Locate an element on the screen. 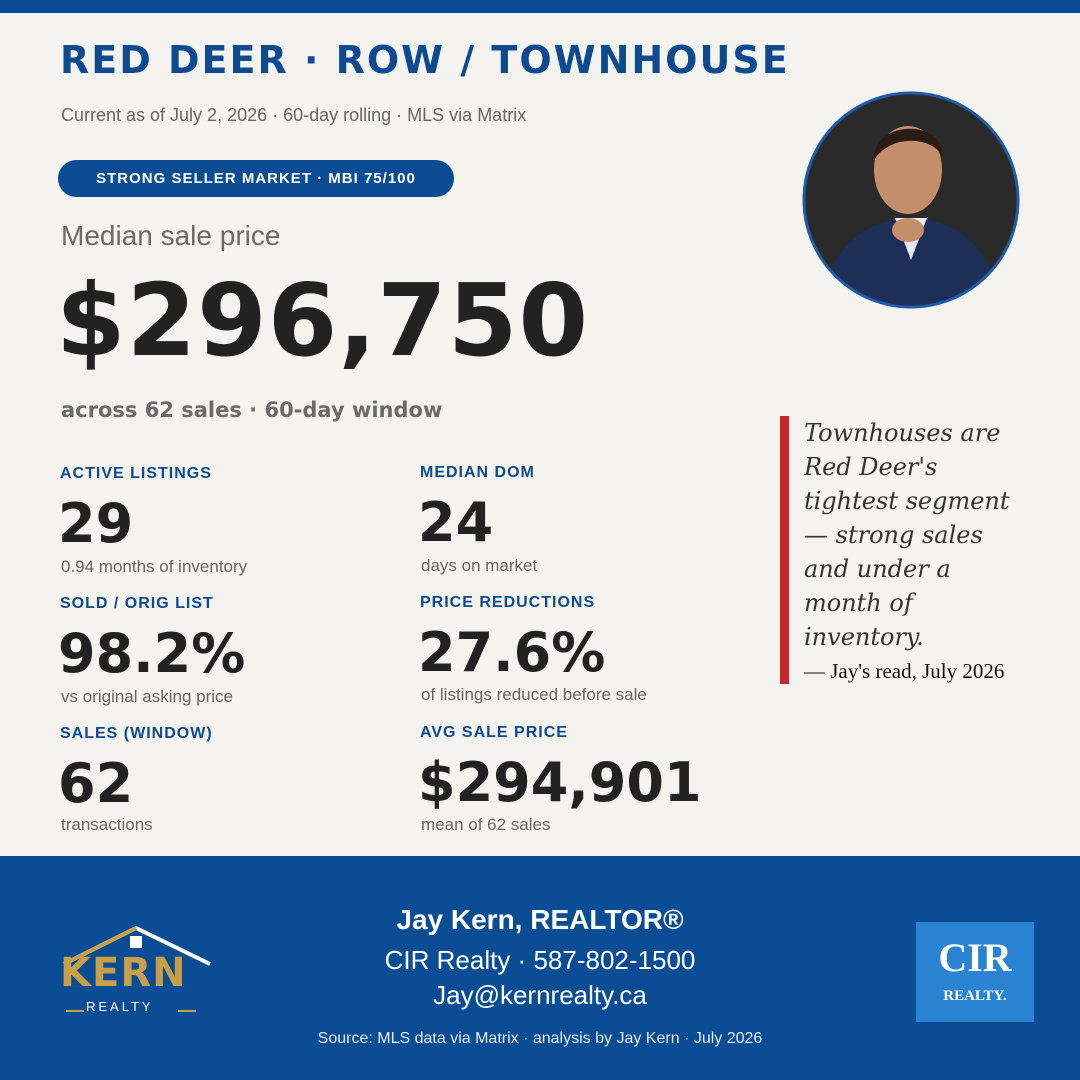 This screenshot has height=1080, width=1080. stat-label: MEDIAN DOM is located at coordinates (477, 472).